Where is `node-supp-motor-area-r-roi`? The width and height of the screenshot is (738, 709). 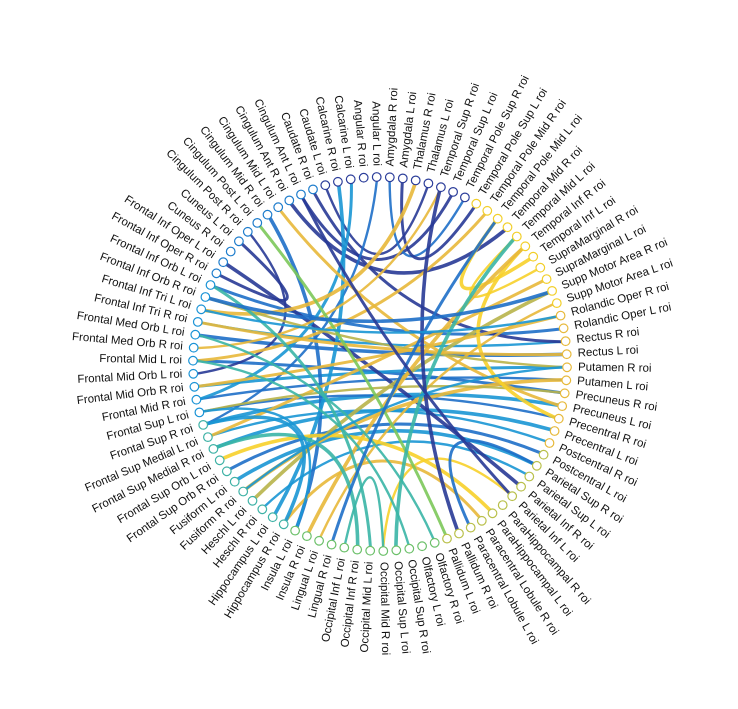
node-supp-motor-area-r-roi is located at coordinates (552, 291).